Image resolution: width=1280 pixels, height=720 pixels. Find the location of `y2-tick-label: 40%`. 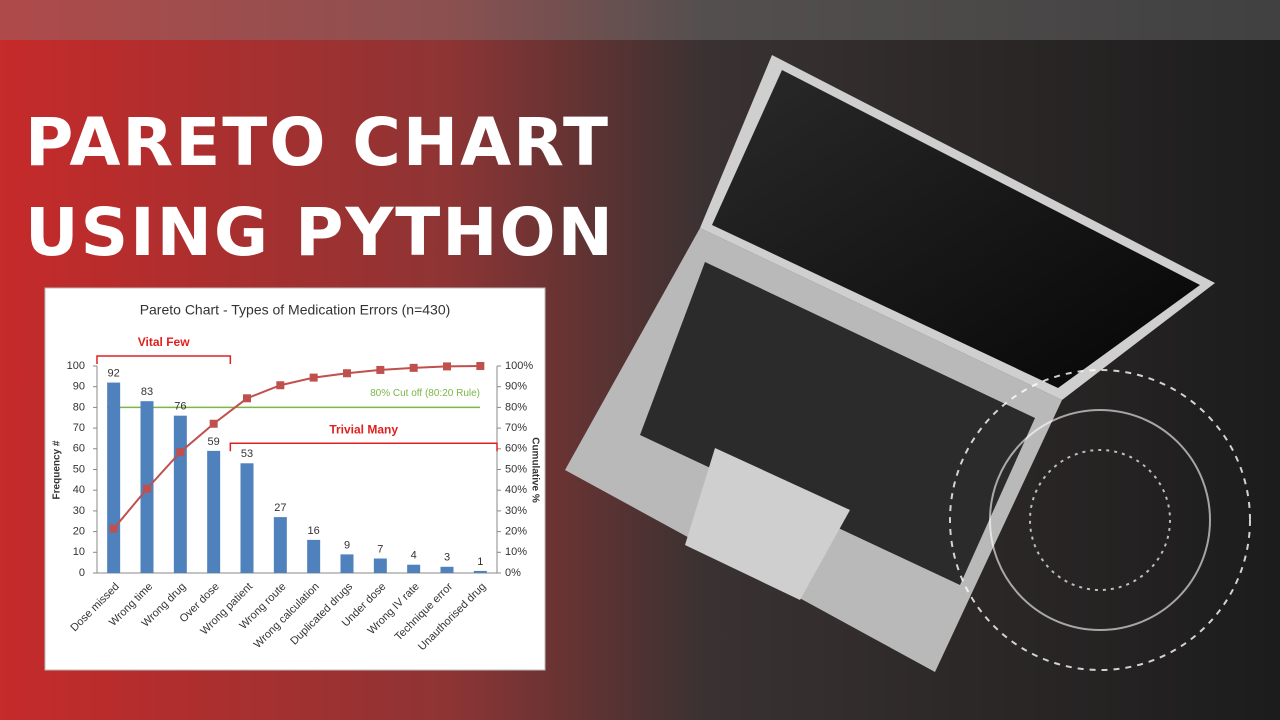

y2-tick-label: 40% is located at coordinates (516, 490).